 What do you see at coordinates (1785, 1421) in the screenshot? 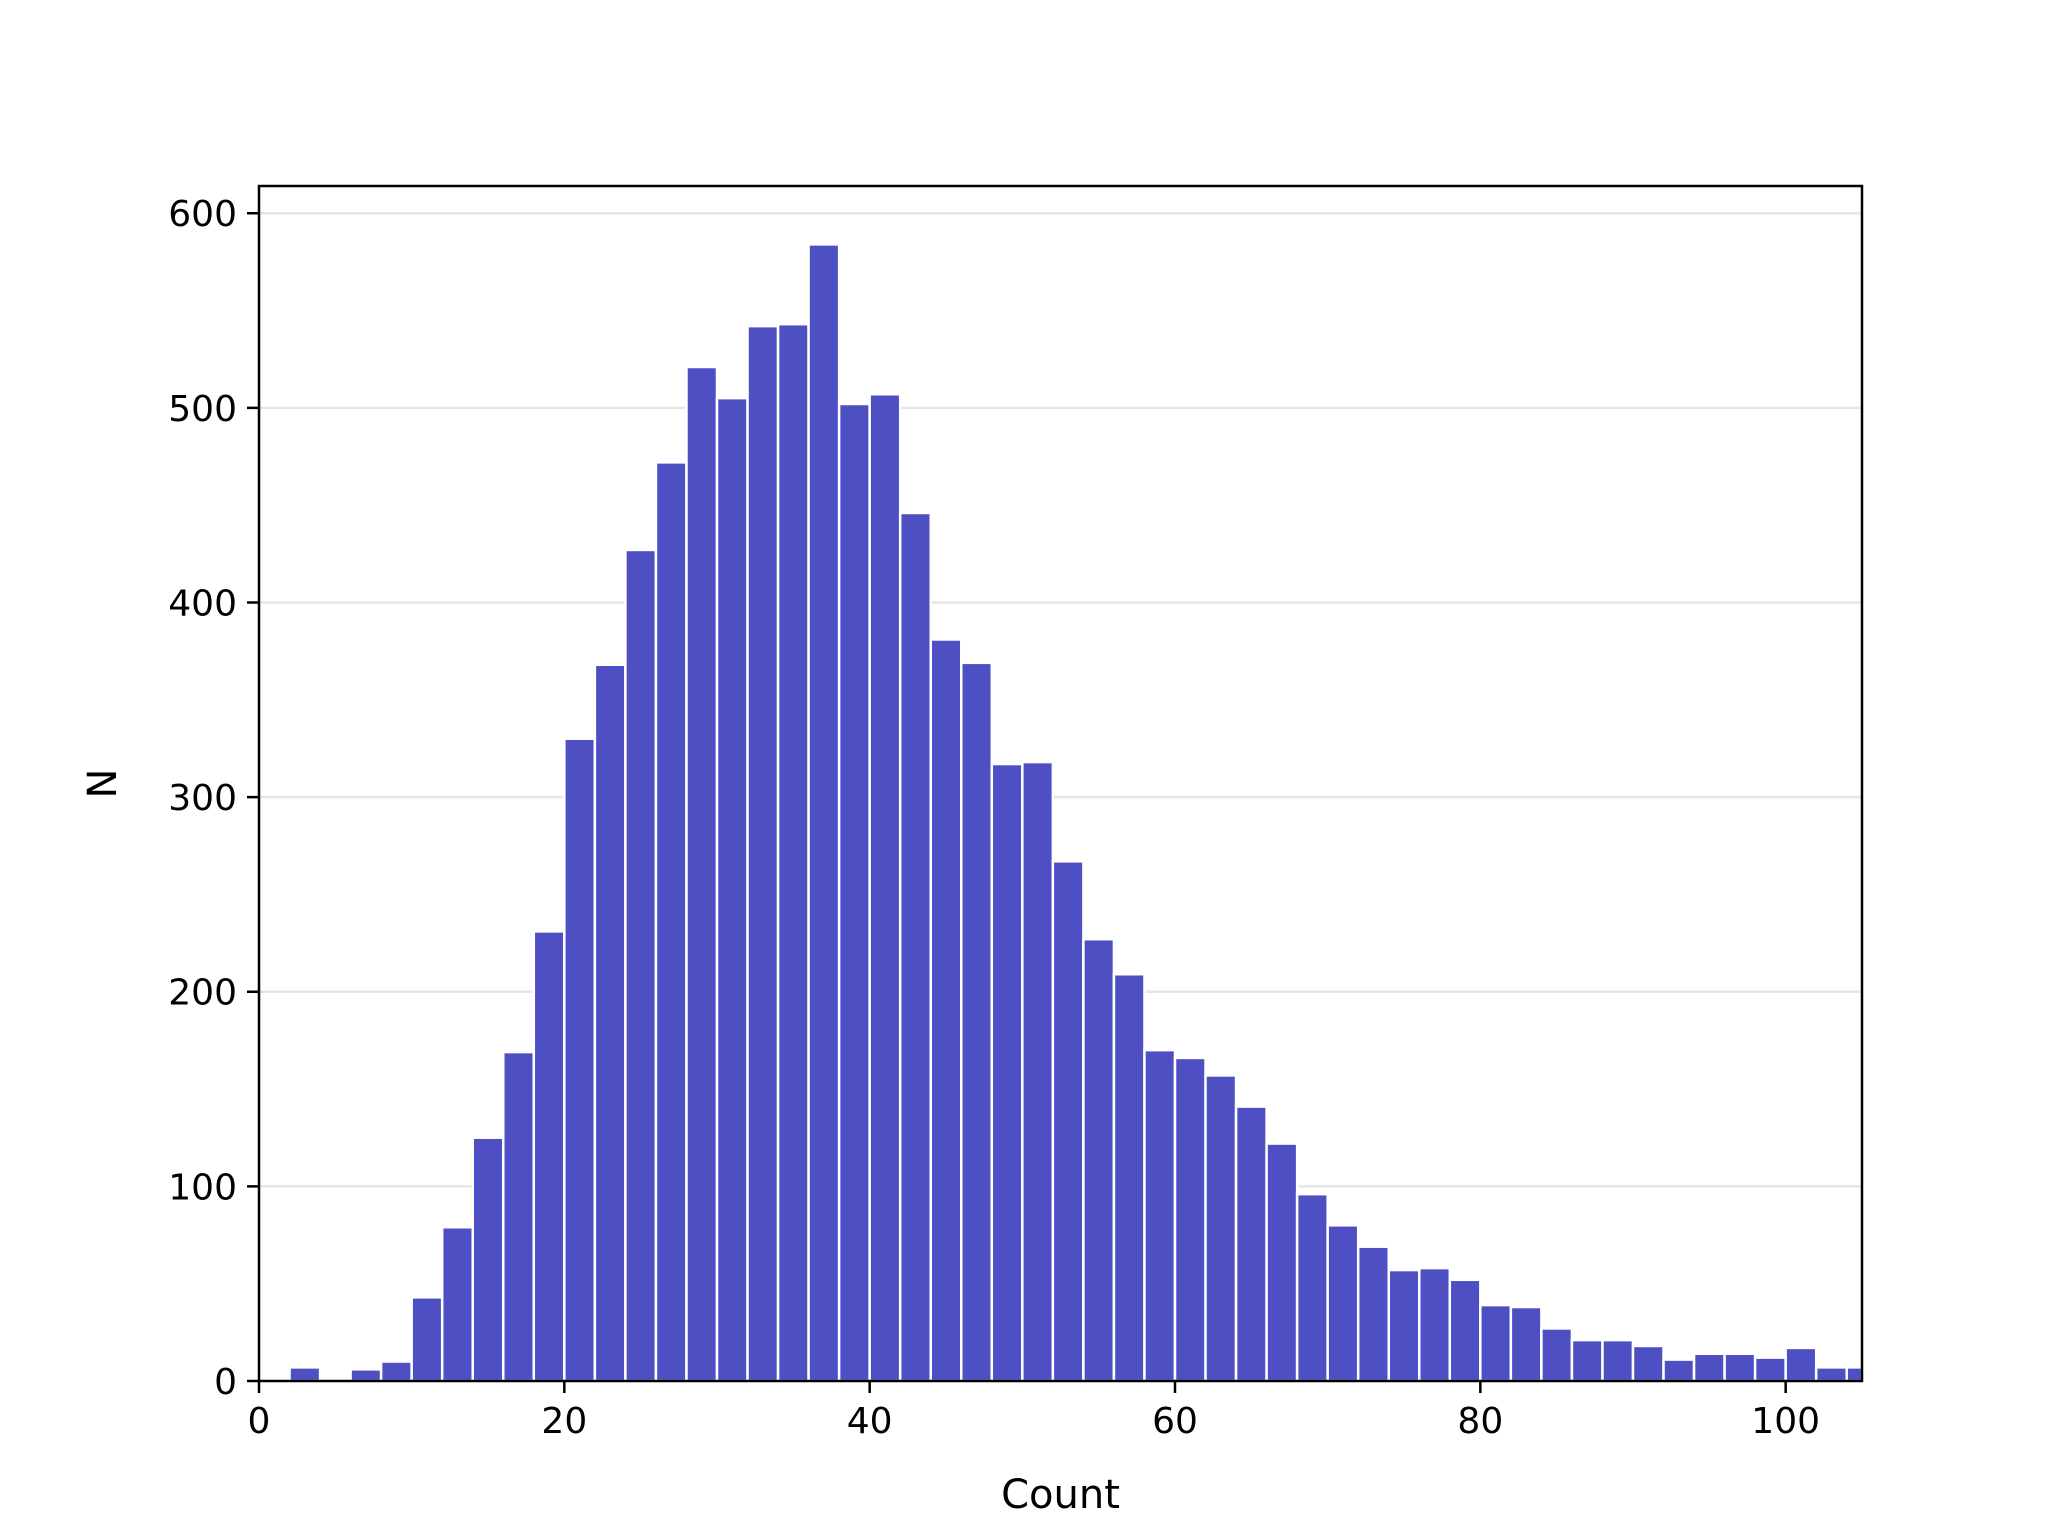
I see `x-tick-label-100: 100` at bounding box center [1785, 1421].